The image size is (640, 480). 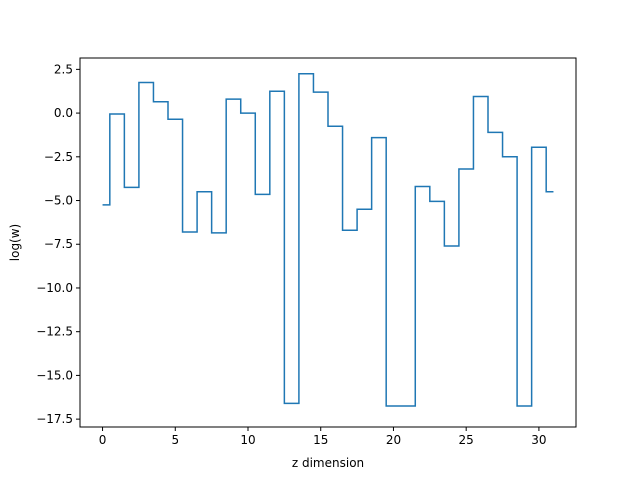 What do you see at coordinates (63, 69) in the screenshot?
I see `y-tick-label: 2.5` at bounding box center [63, 69].